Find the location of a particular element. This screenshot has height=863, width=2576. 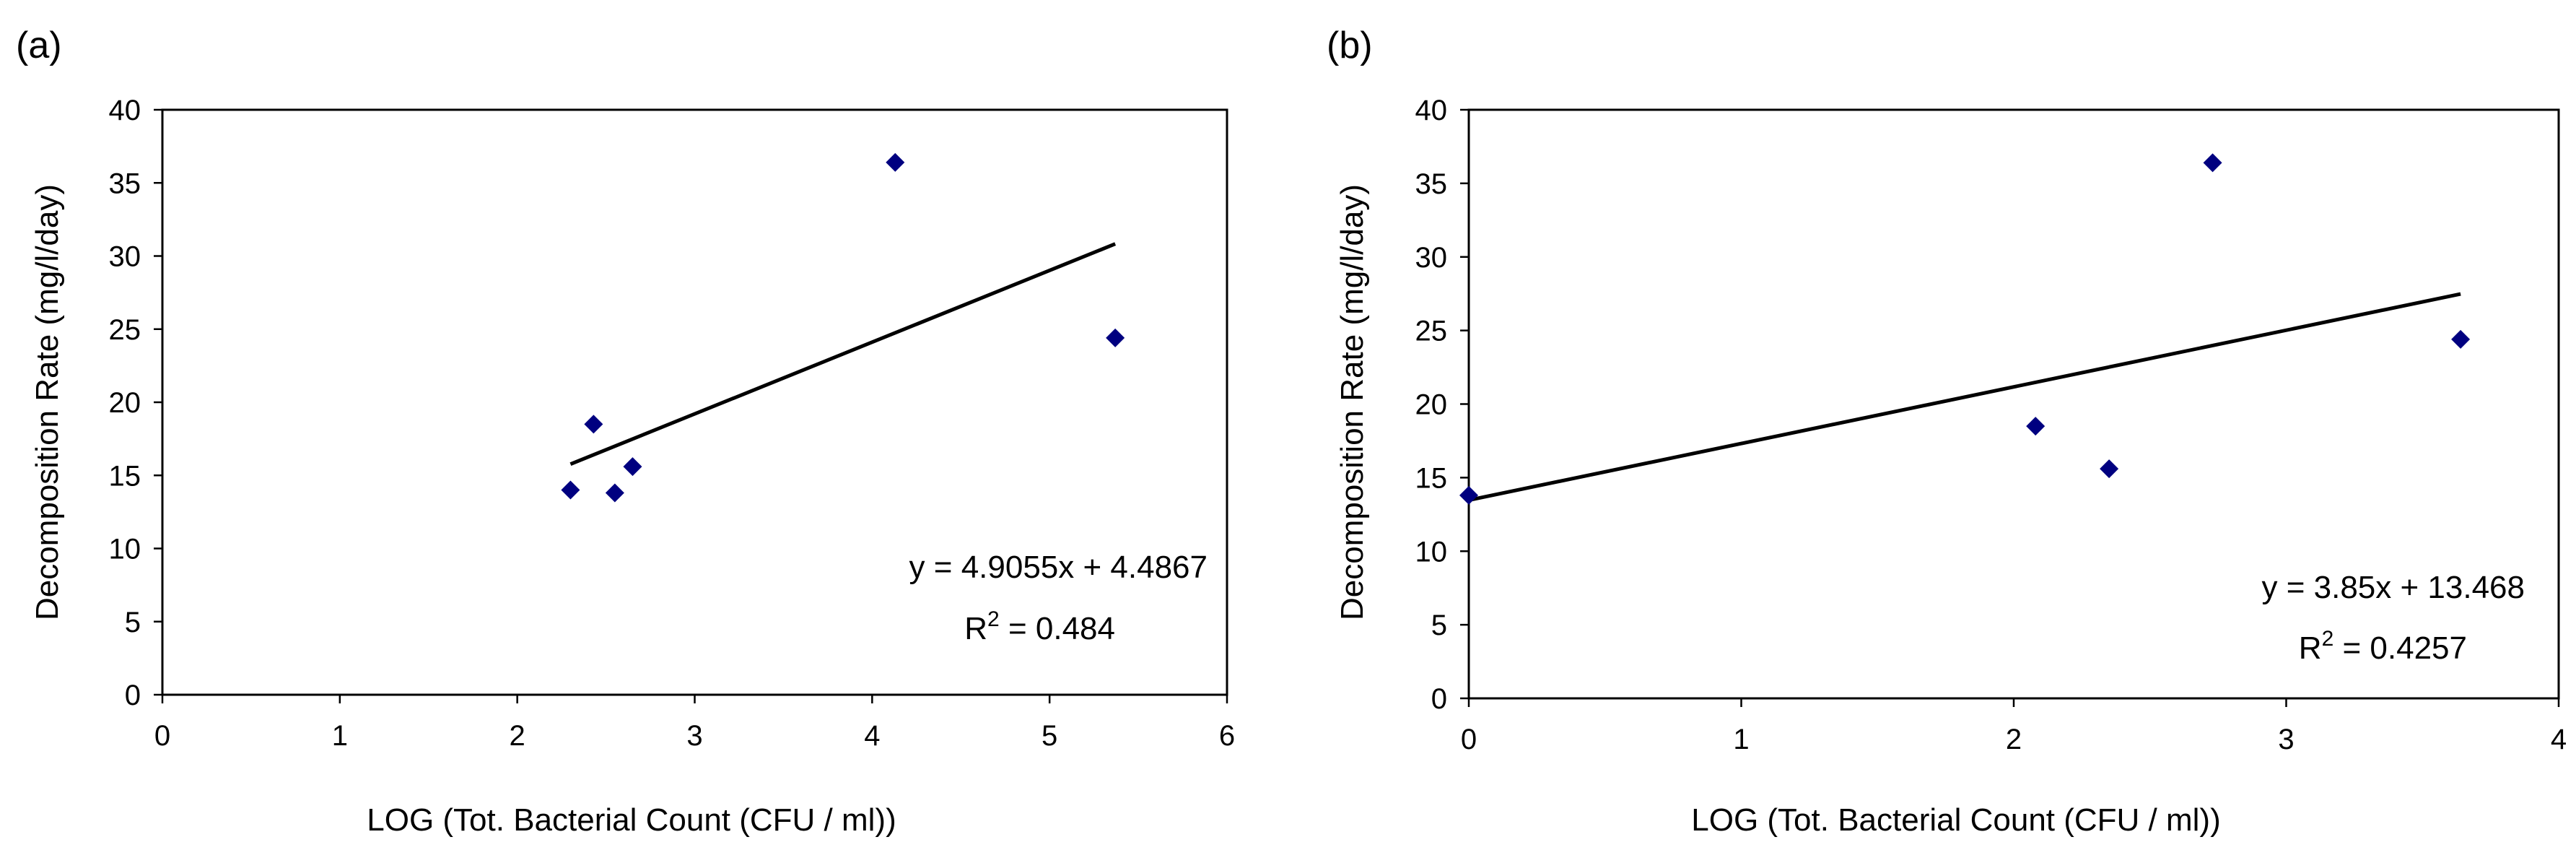

r-squared-label: R2 = 0.484 is located at coordinates (1039, 626).